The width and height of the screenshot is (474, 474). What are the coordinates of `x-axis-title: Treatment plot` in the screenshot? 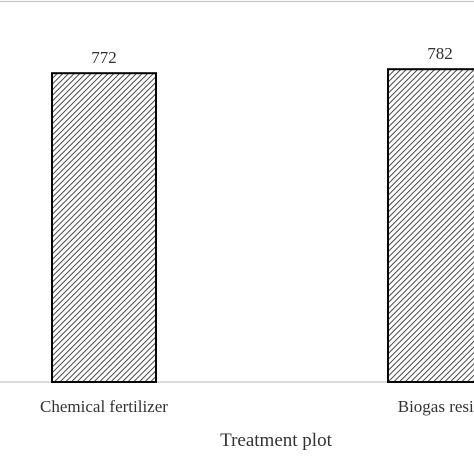 It's located at (276, 440).